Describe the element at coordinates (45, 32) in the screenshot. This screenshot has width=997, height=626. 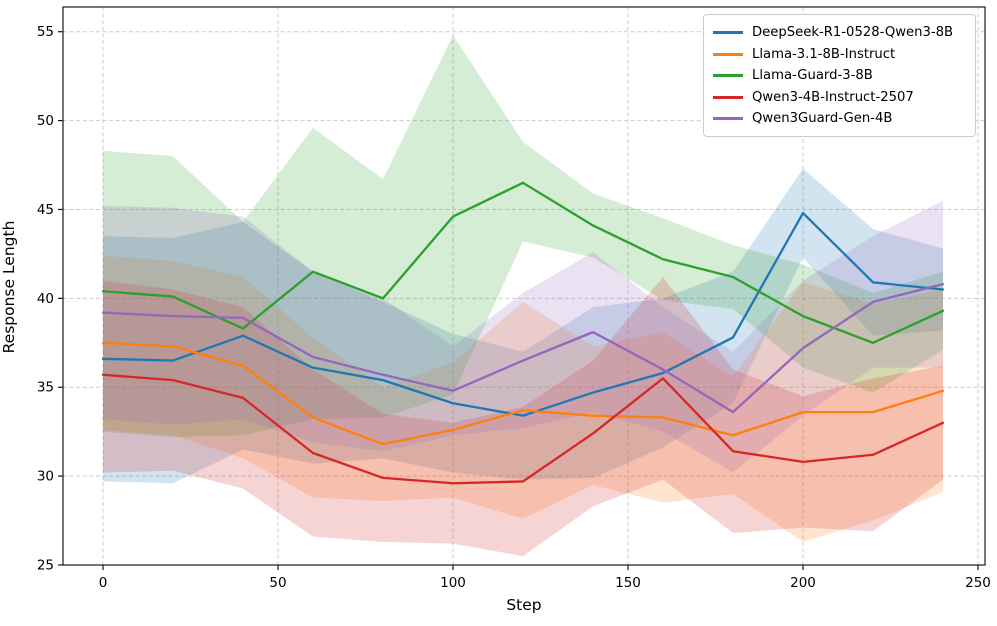
I see `y-tick-label: 55` at that location.